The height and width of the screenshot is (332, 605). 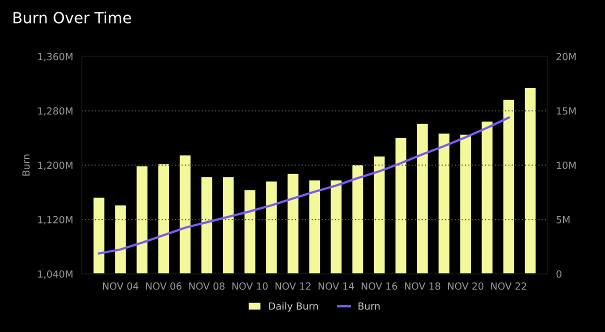 What do you see at coordinates (563, 220) in the screenshot?
I see `y2-tick-label: 5M` at bounding box center [563, 220].